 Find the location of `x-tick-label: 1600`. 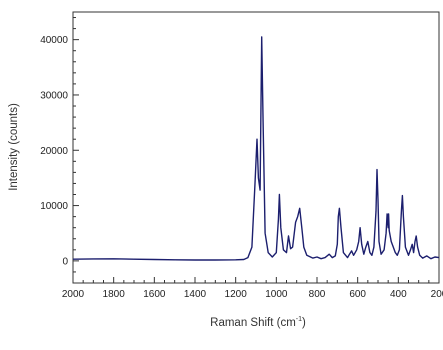

x-tick-label: 1600 is located at coordinates (154, 294).